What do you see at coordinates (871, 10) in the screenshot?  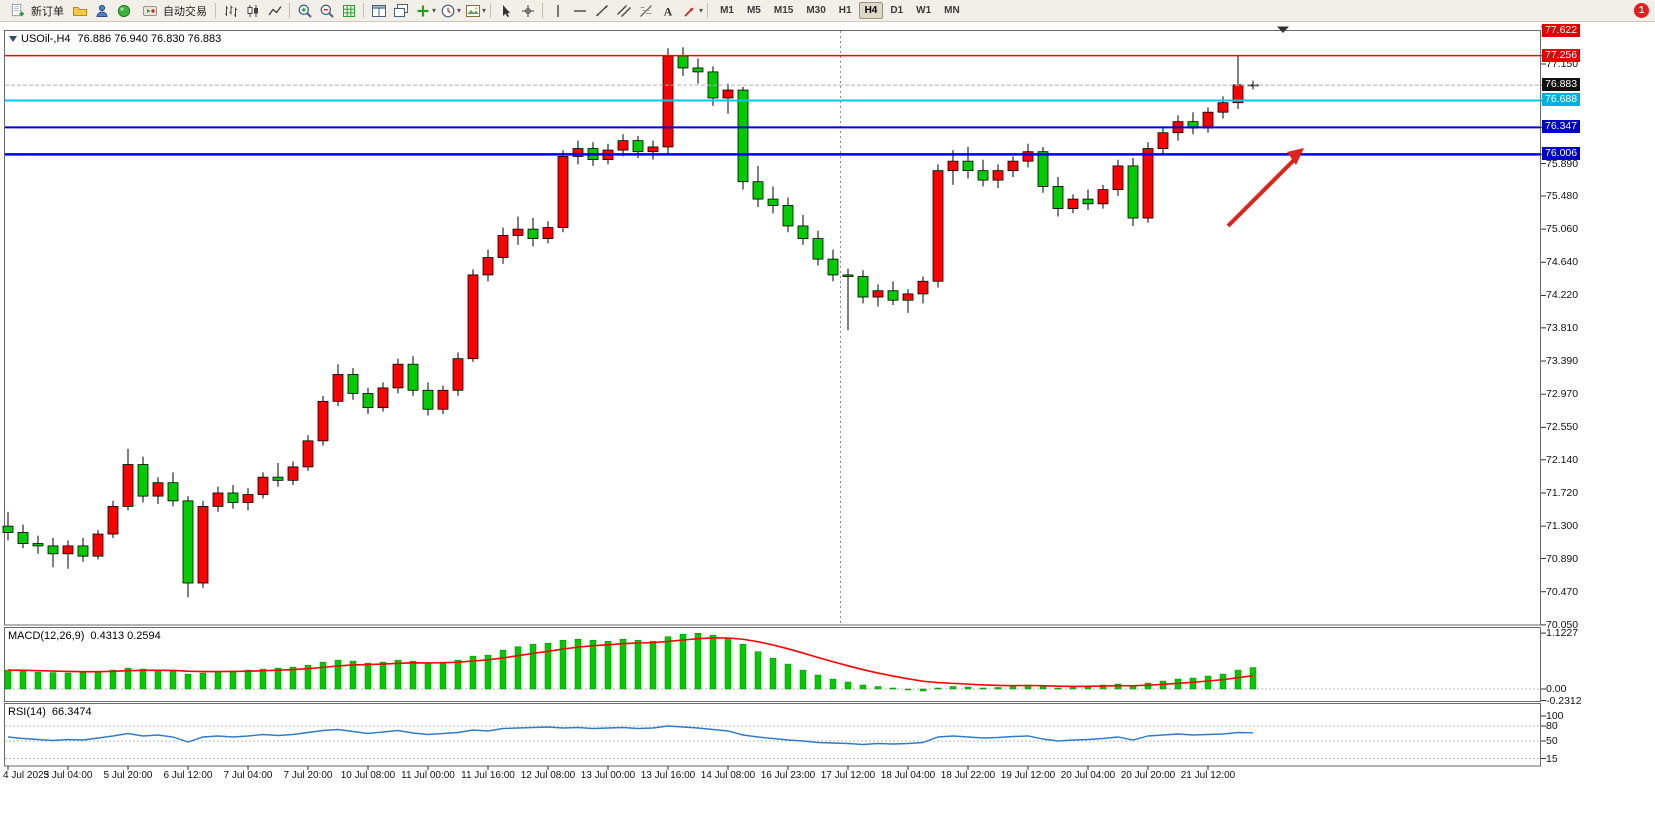 I see `timeframe-h4: H4` at bounding box center [871, 10].